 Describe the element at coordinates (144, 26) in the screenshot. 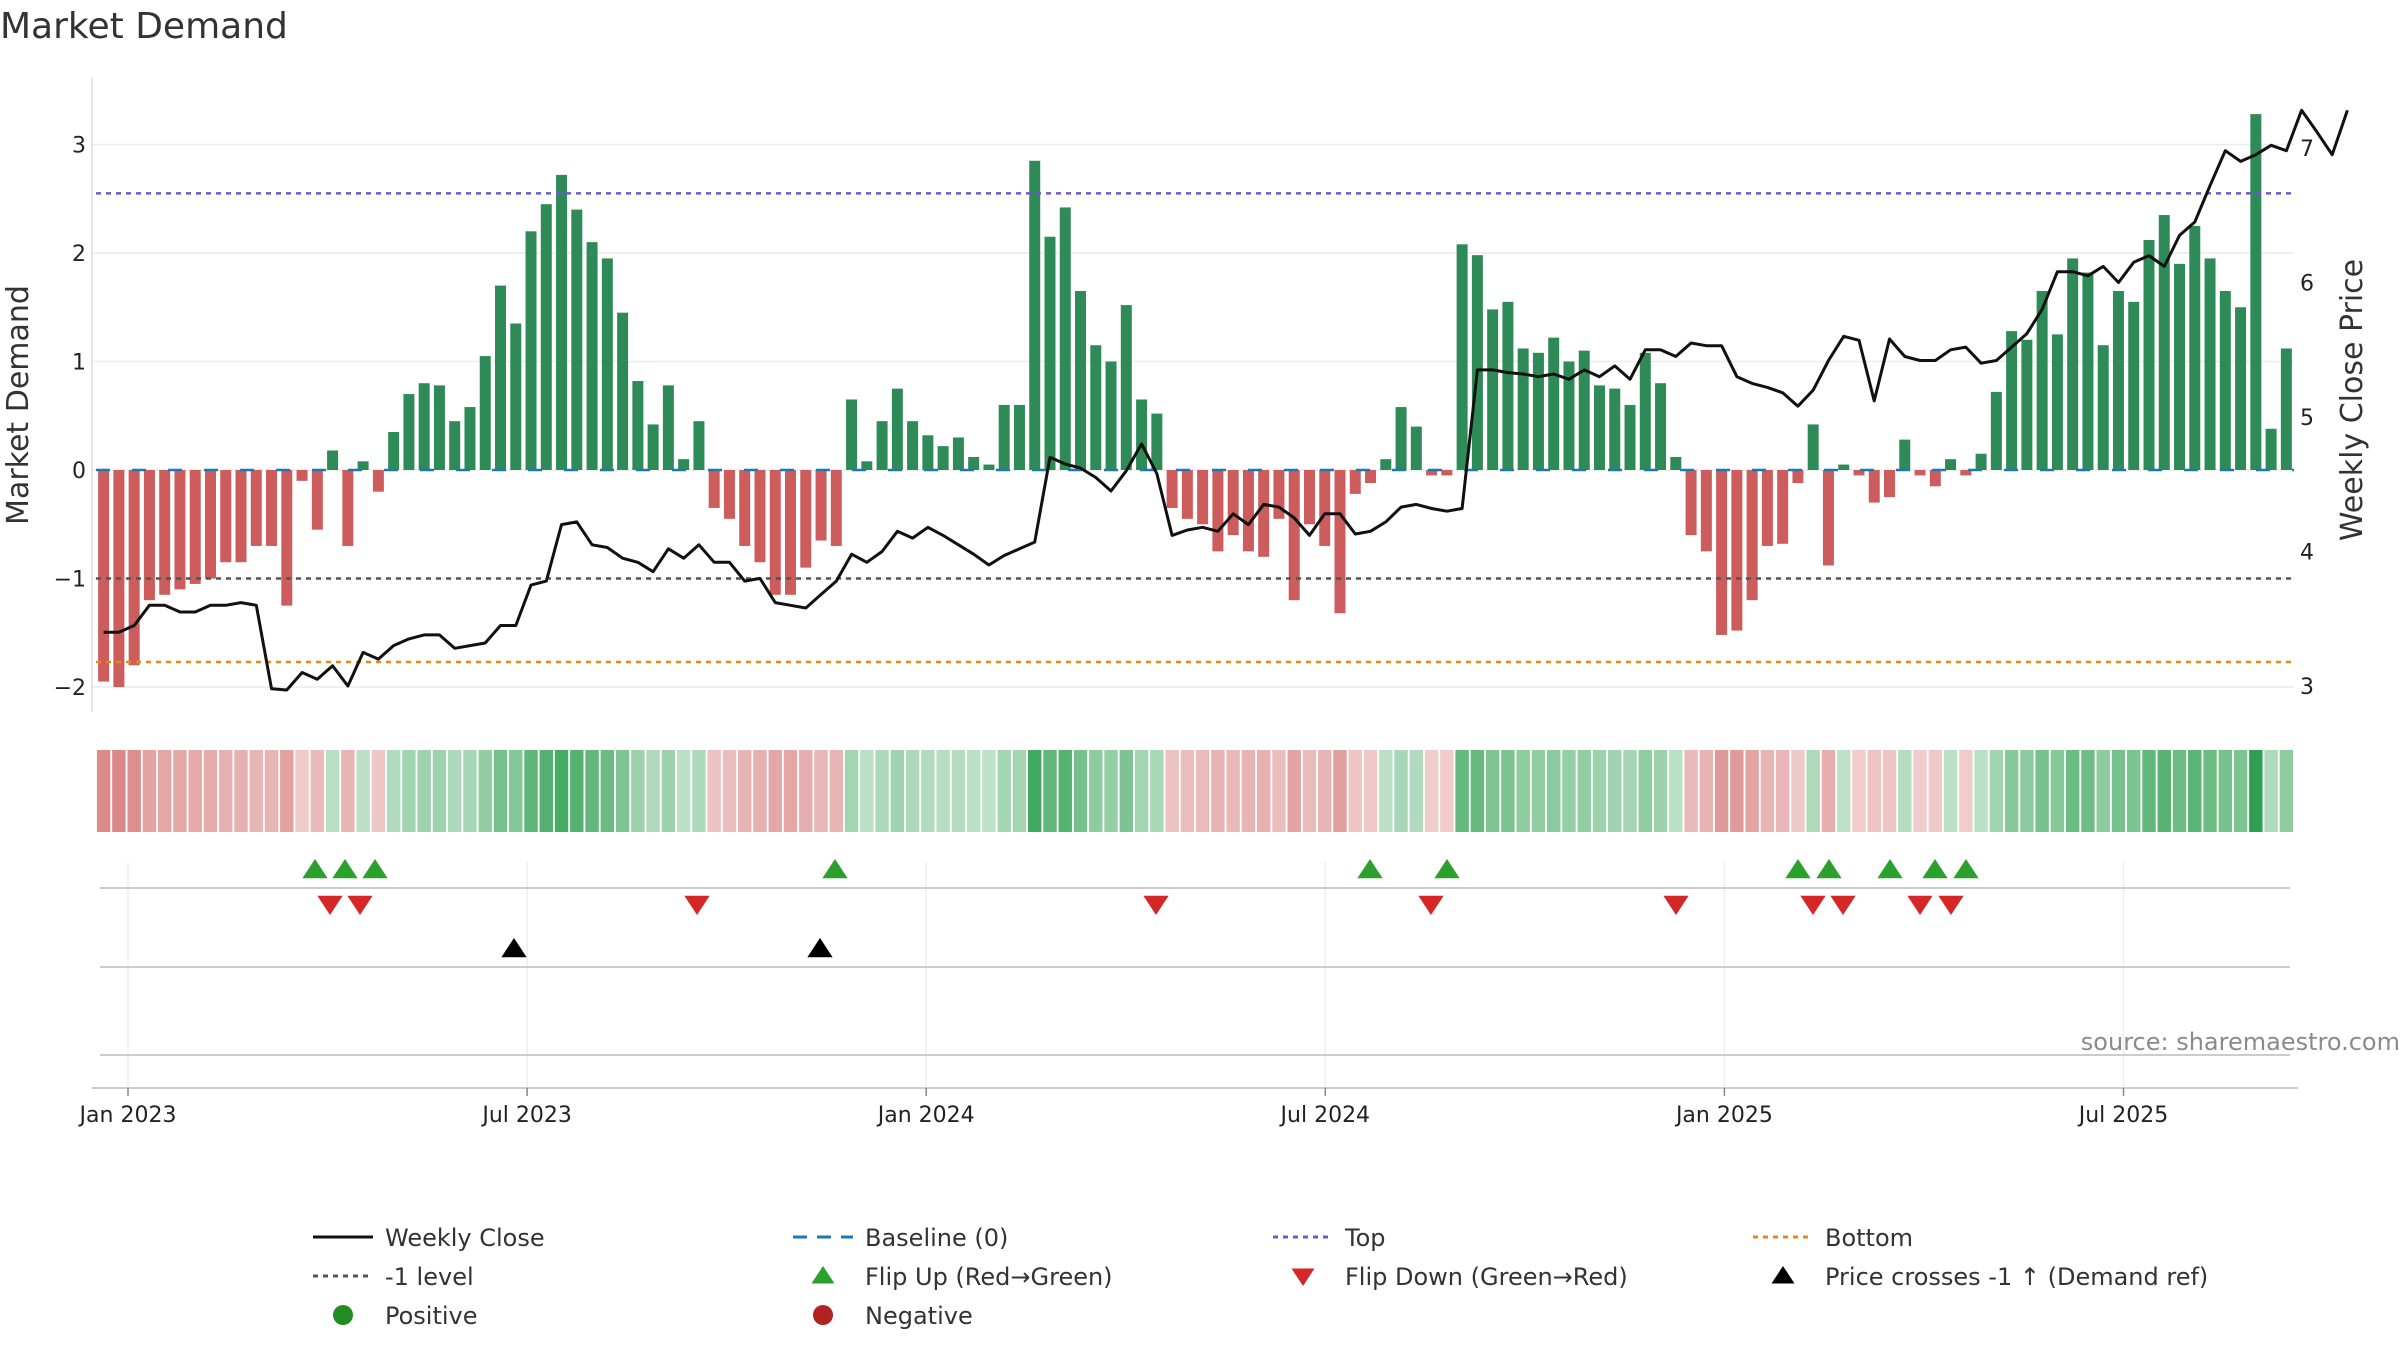

I see `chart-title: Market Demand` at that location.